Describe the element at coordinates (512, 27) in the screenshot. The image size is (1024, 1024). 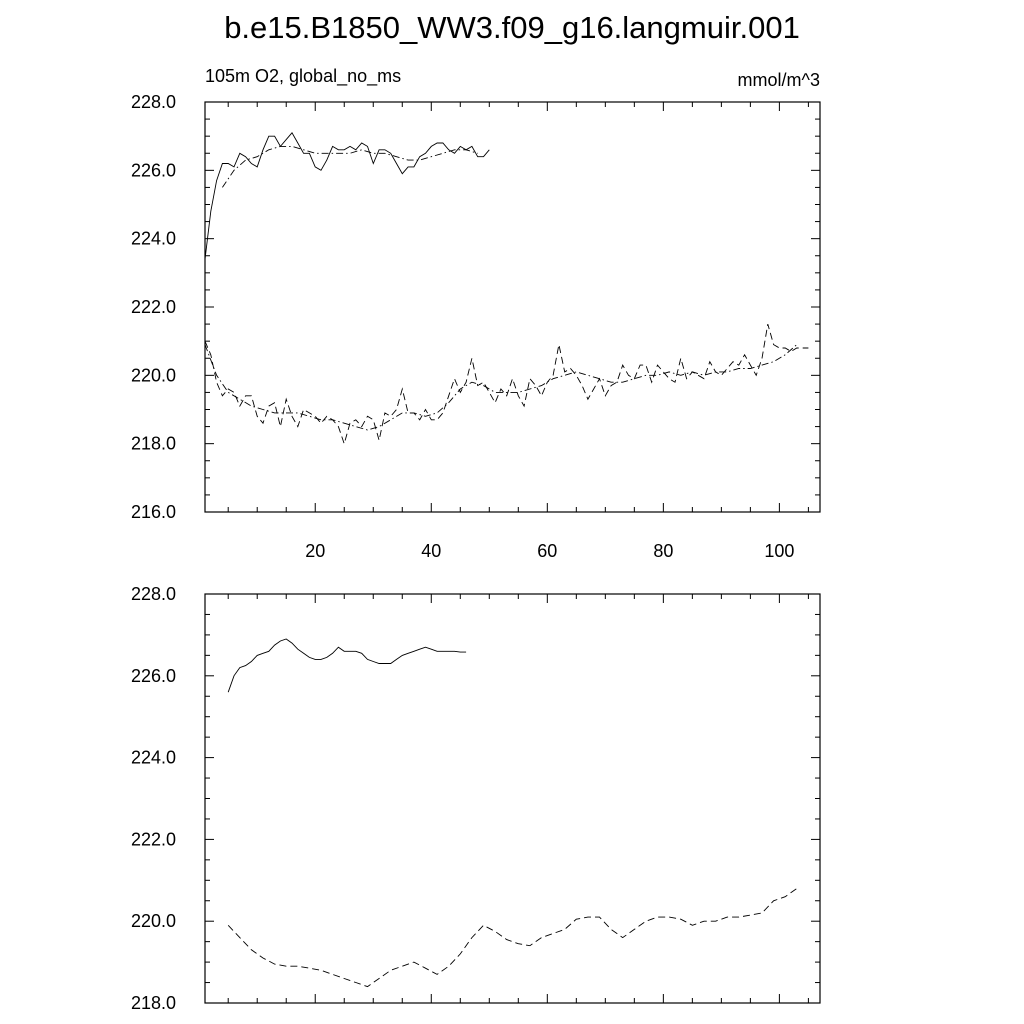
I see `chart-title: b.e15.B1850_WW3.f09_g16.langmuir.001` at that location.